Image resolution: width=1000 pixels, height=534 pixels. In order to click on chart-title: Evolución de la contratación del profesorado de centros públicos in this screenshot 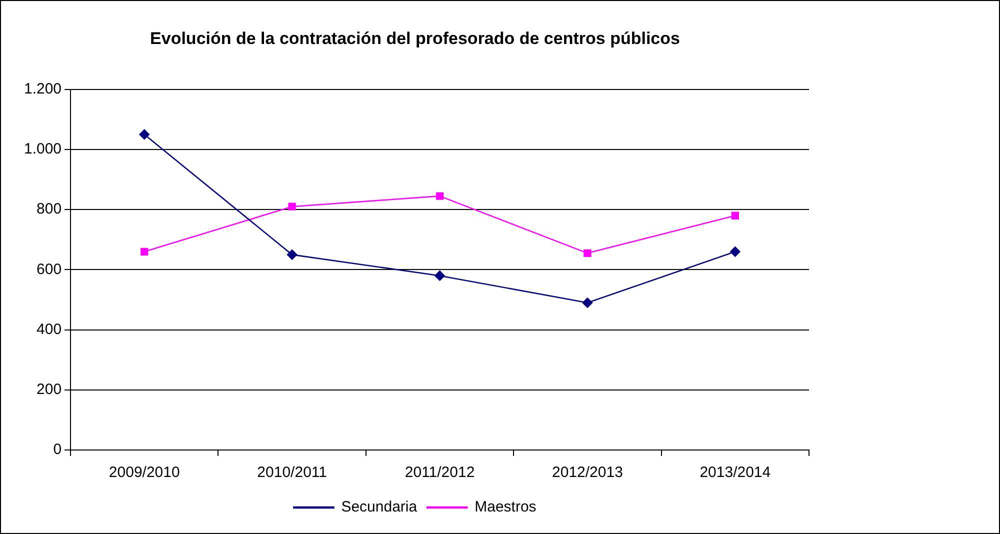, I will do `click(415, 38)`.